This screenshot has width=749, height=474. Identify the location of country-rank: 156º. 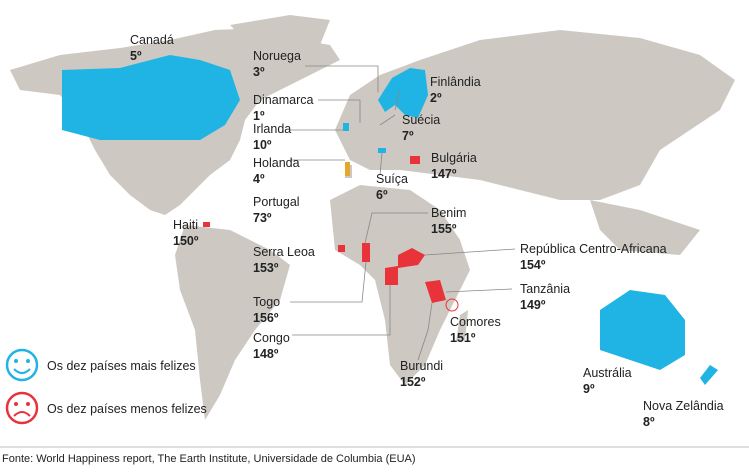
(266, 318).